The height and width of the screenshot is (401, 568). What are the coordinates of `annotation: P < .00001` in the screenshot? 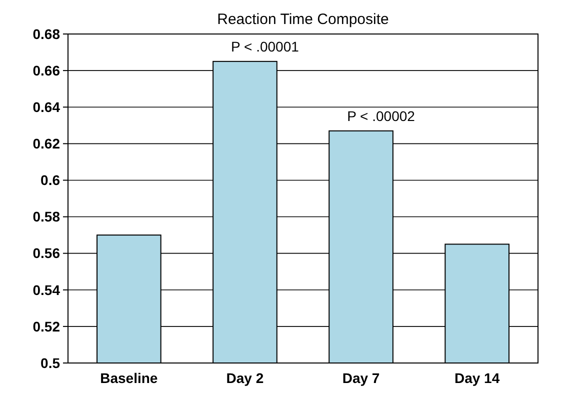 It's located at (265, 46).